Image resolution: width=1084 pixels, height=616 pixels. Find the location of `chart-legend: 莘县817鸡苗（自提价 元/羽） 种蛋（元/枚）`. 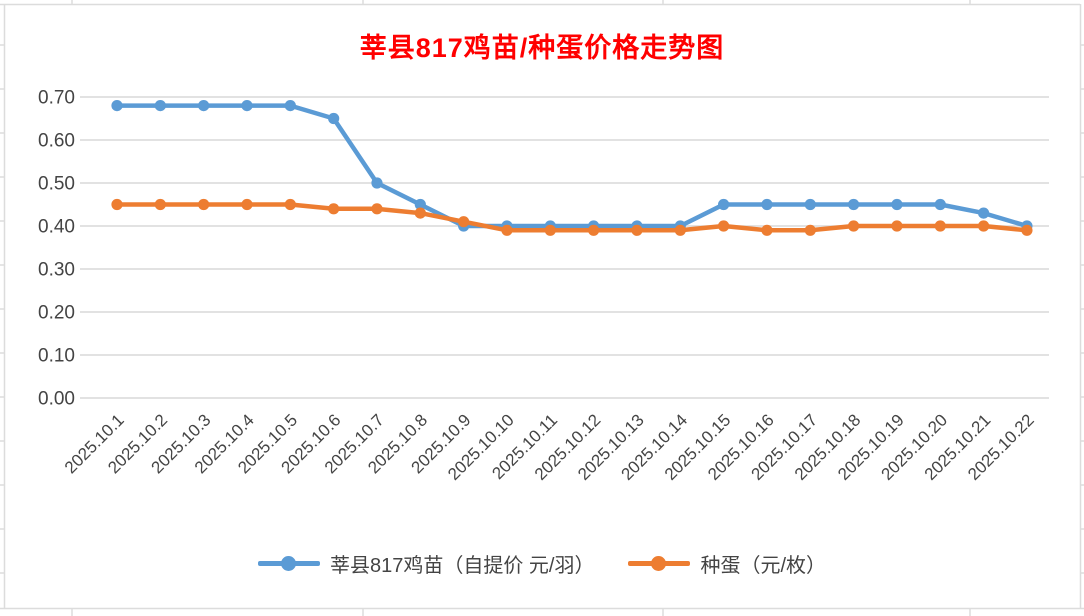

chart-legend: 莘县817鸡苗（自提价 元/羽） 种蛋（元/枚） is located at coordinates (542, 563).